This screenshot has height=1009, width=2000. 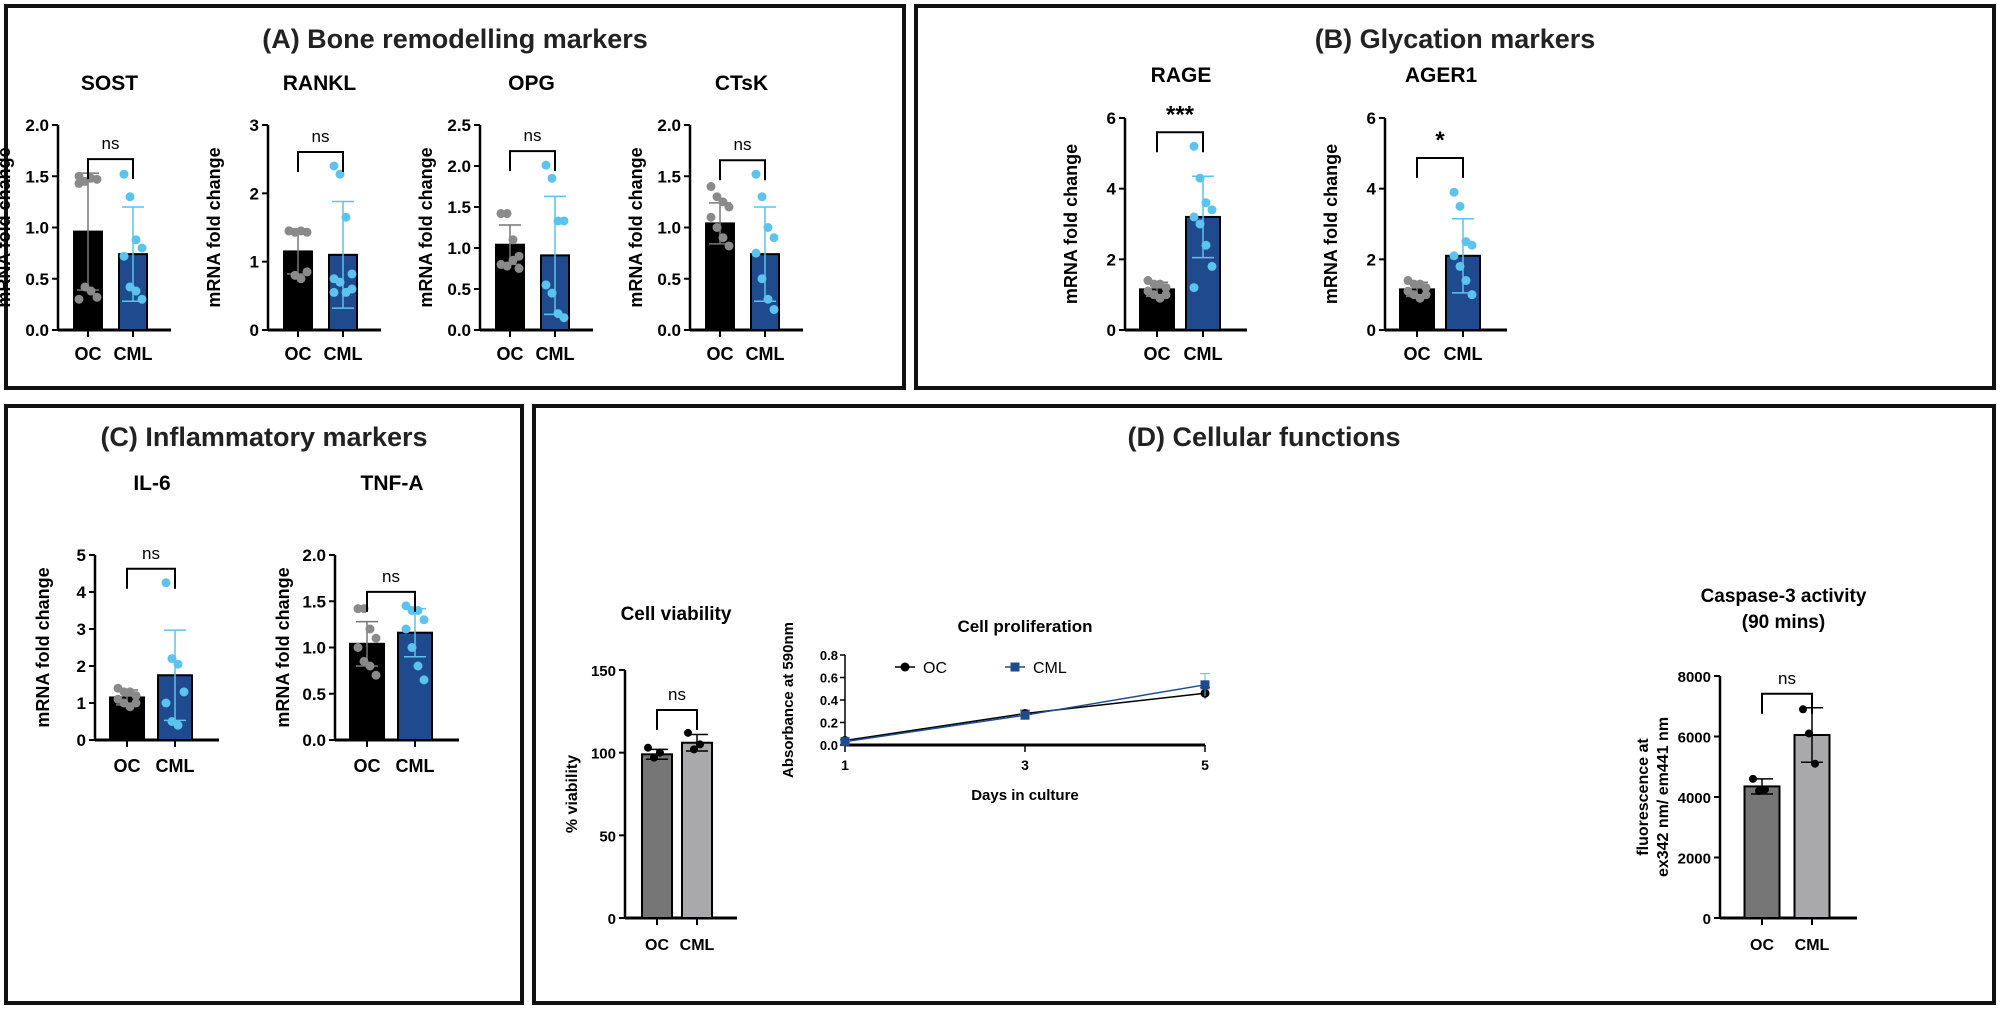 What do you see at coordinates (572, 794) in the screenshot?
I see `y-axis-label: % viability` at bounding box center [572, 794].